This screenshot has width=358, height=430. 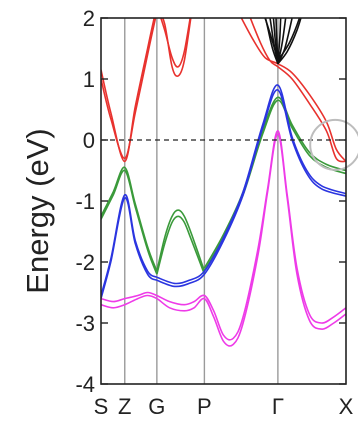 I want to click on y-tick-label: -3, so click(x=85, y=323).